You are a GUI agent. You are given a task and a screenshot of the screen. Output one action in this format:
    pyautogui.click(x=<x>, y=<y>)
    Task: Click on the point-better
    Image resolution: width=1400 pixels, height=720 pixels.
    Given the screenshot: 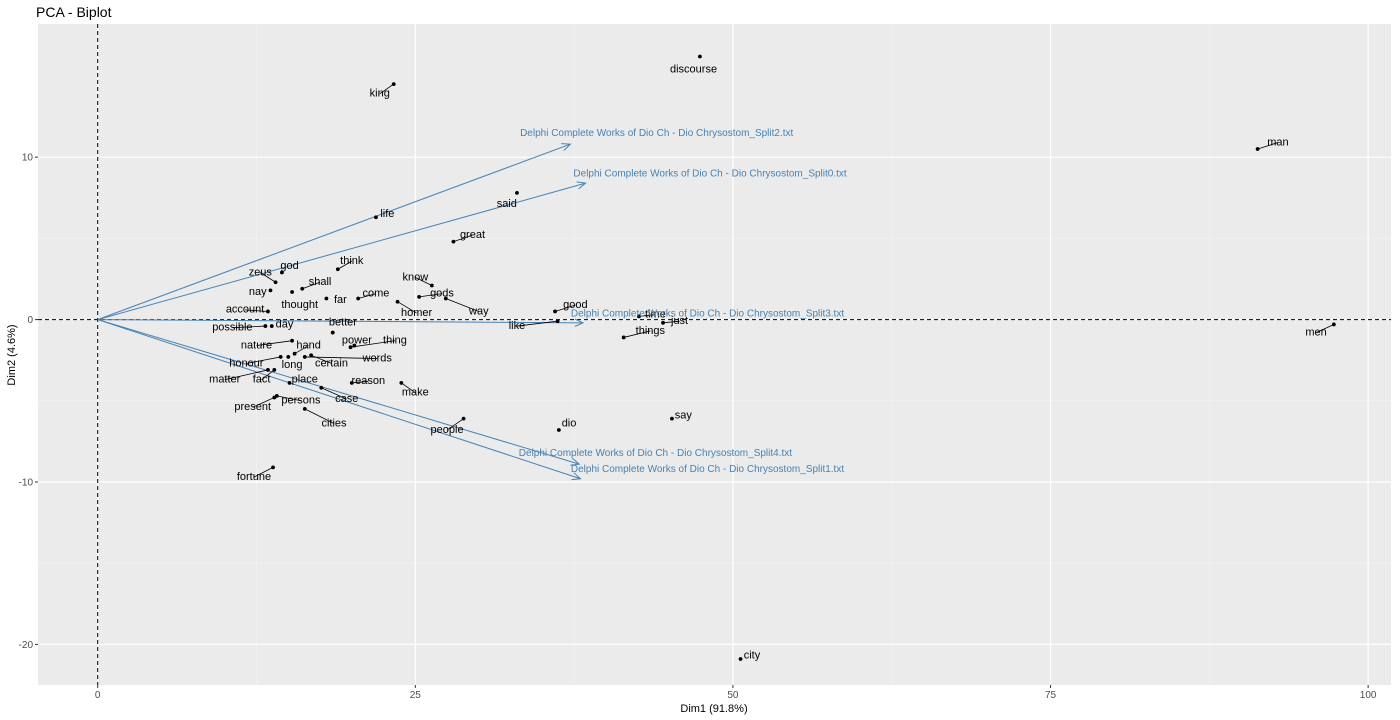 What is the action you would take?
    pyautogui.click(x=332, y=332)
    